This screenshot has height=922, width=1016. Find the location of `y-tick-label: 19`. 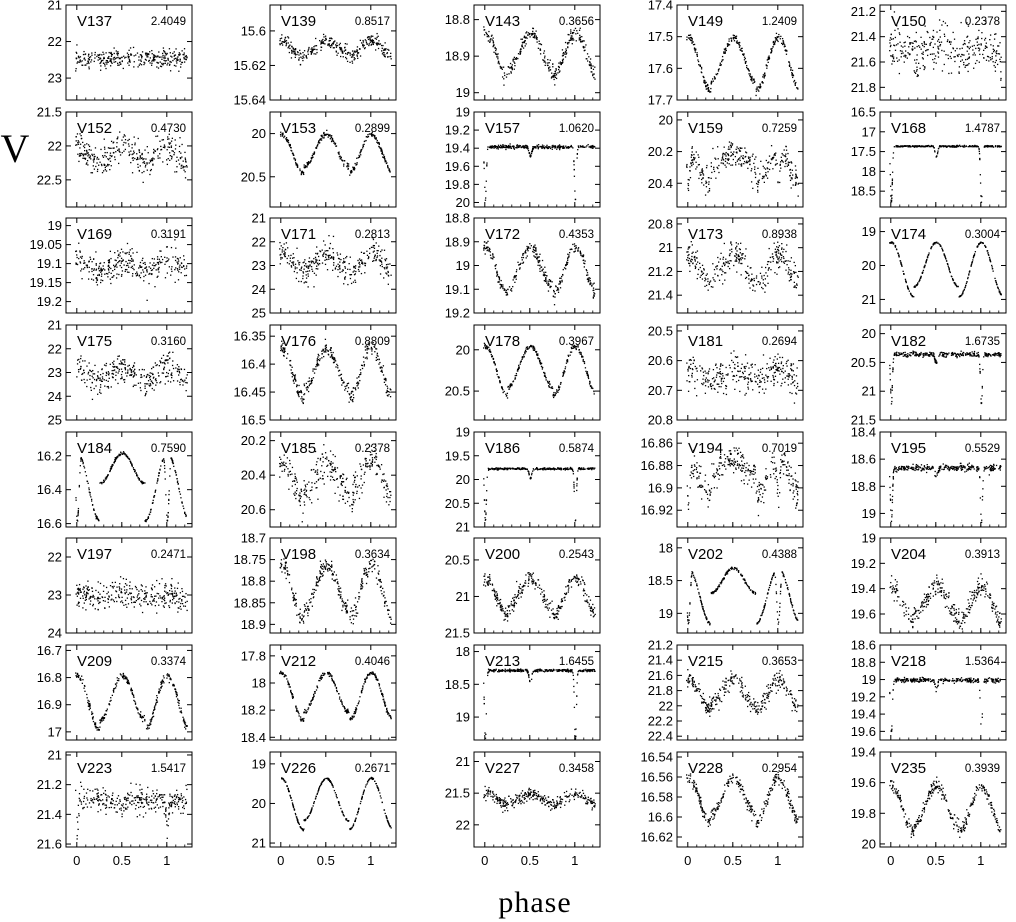

y-tick-label: 19 is located at coordinates (463, 112).